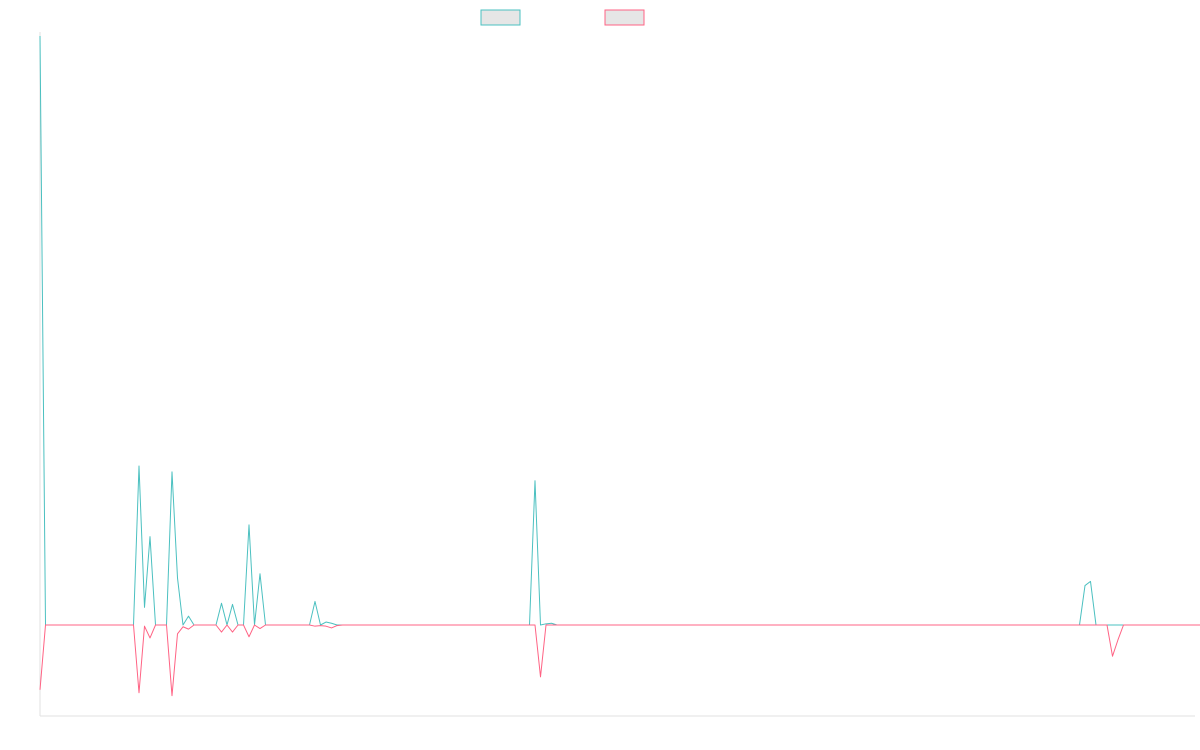  I want to click on series-2-line, so click(619, 660).